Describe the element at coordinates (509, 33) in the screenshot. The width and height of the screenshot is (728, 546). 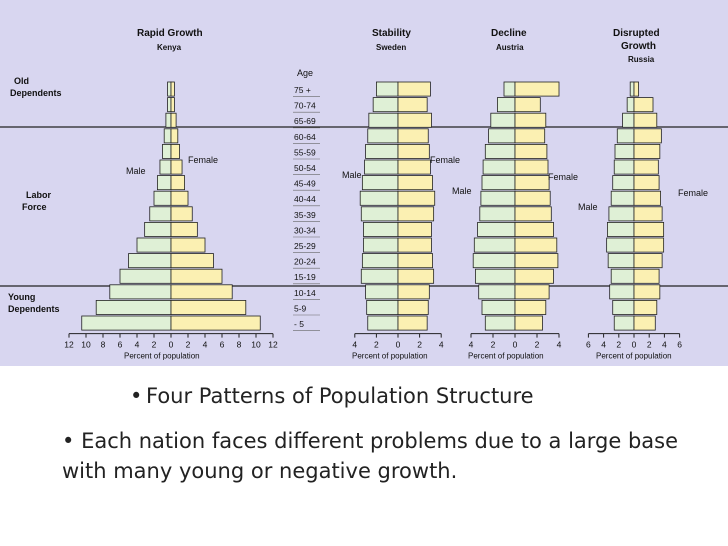
I see `pyramid-title: Decline` at that location.